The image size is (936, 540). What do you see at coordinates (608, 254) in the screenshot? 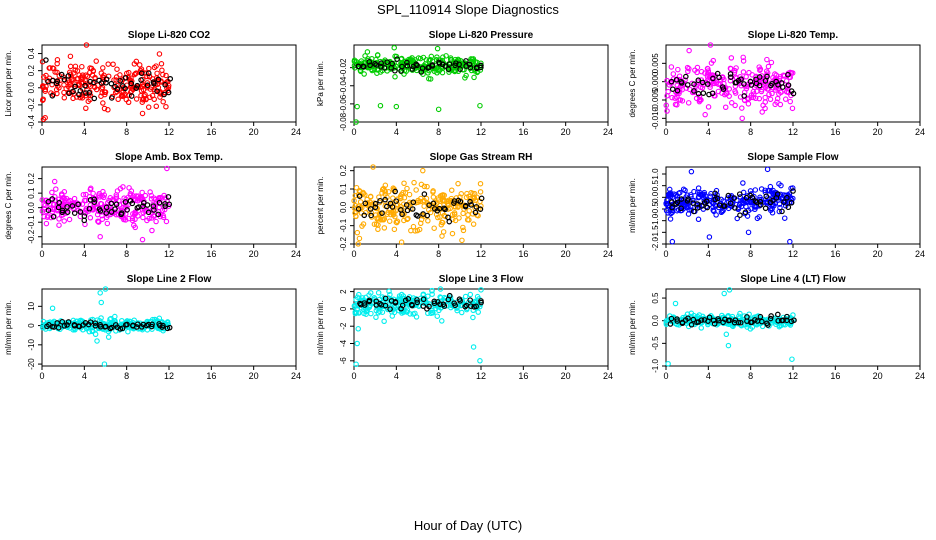
I see `x-tick-label: 24` at bounding box center [608, 254].